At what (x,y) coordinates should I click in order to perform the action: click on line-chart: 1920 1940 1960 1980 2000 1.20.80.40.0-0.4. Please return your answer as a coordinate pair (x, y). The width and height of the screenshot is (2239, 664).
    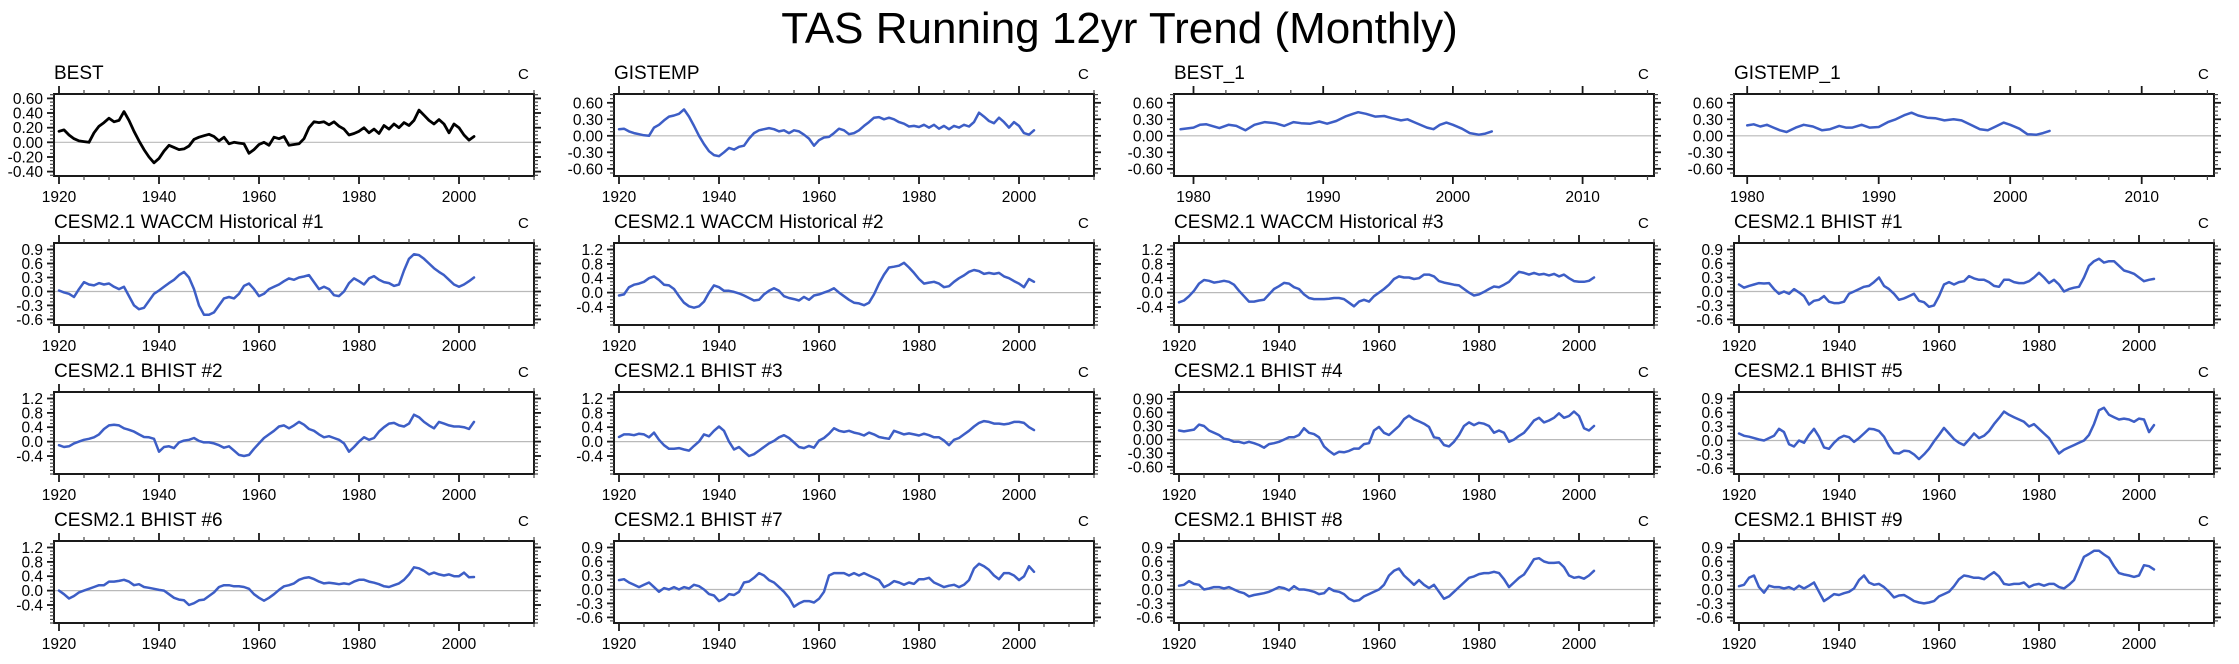
    Looking at the image, I should click on (278, 593).